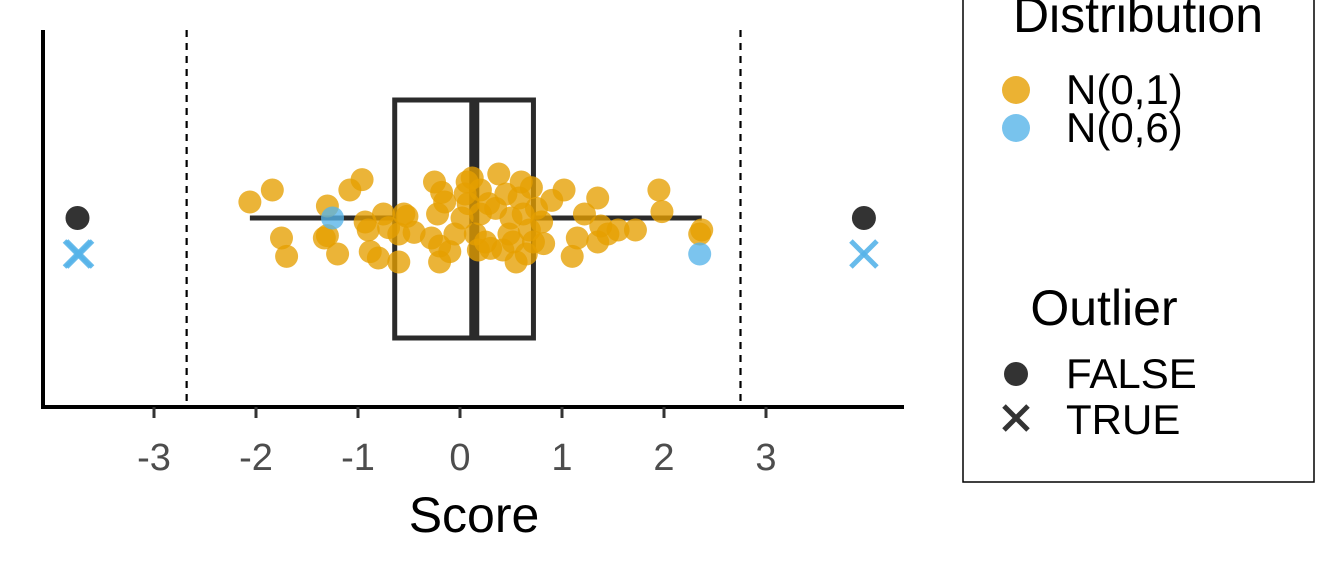 The height and width of the screenshot is (576, 1344). I want to click on point-n-0-1--28, so click(445, 202).